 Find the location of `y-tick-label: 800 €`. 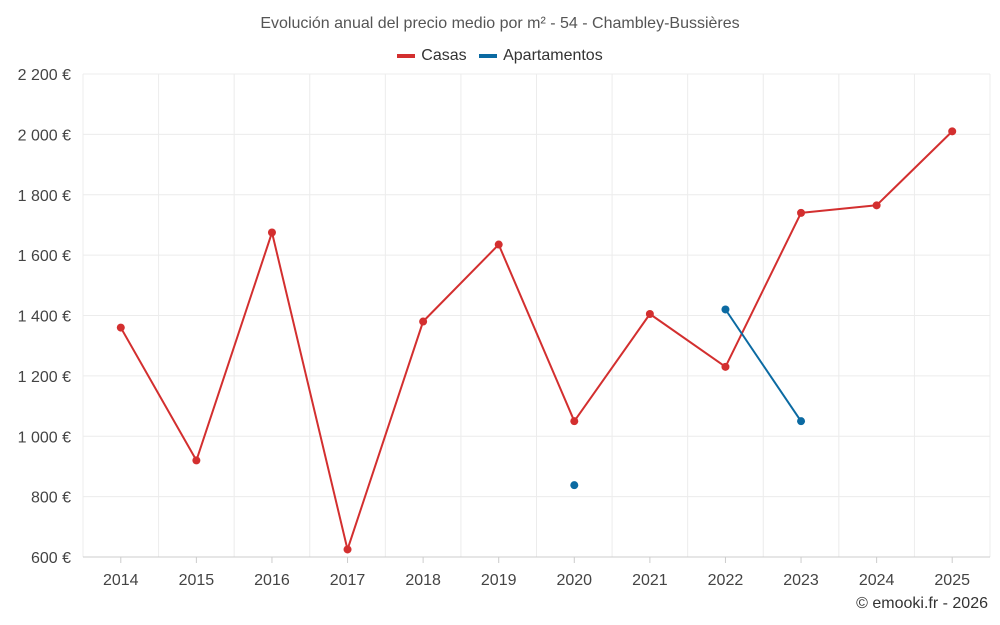

y-tick-label: 800 € is located at coordinates (51, 498).